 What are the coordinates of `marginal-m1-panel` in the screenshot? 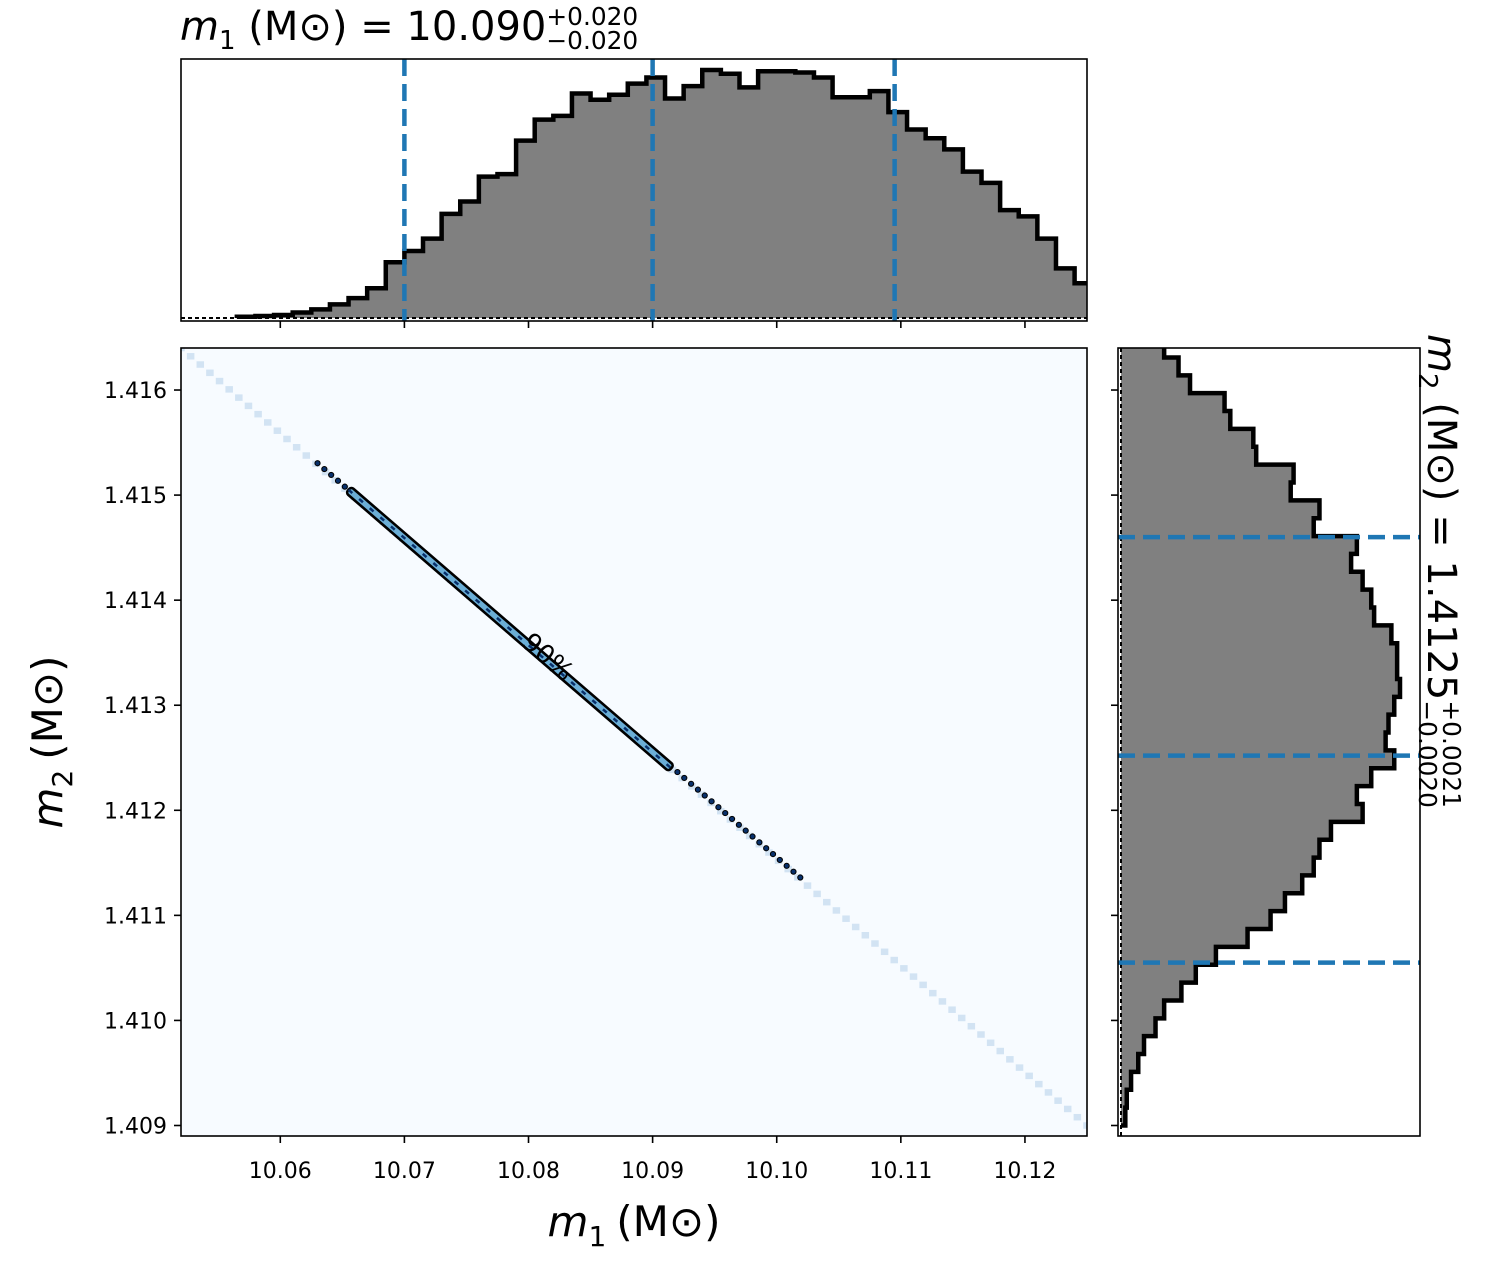 It's located at (692, 193).